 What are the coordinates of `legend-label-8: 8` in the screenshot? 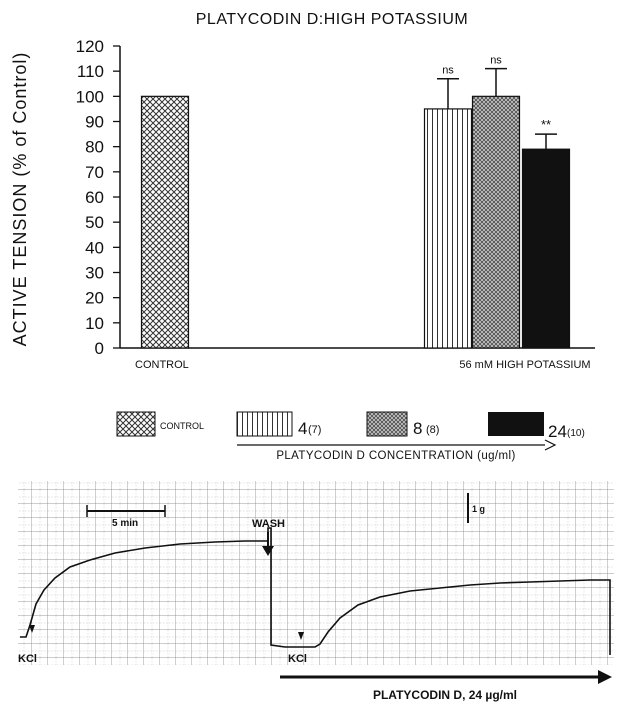 It's located at (417, 428).